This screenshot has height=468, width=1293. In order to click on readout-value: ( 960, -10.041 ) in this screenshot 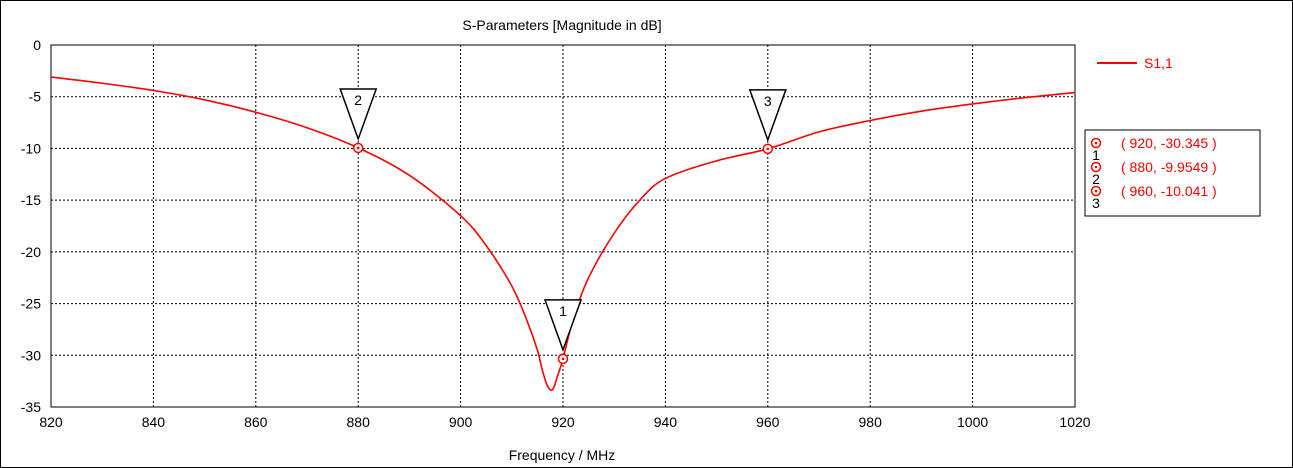, I will do `click(1169, 191)`.